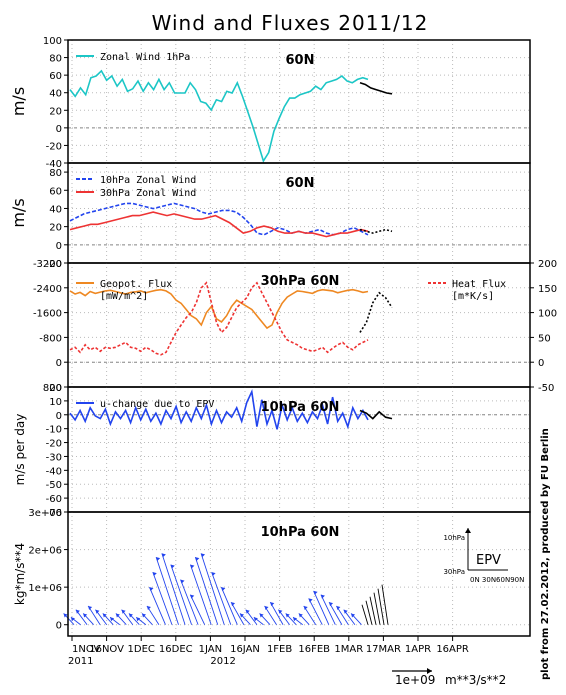  What do you see at coordinates (45, 513) in the screenshot?
I see `y-tick-label: 3e+06` at bounding box center [45, 513].